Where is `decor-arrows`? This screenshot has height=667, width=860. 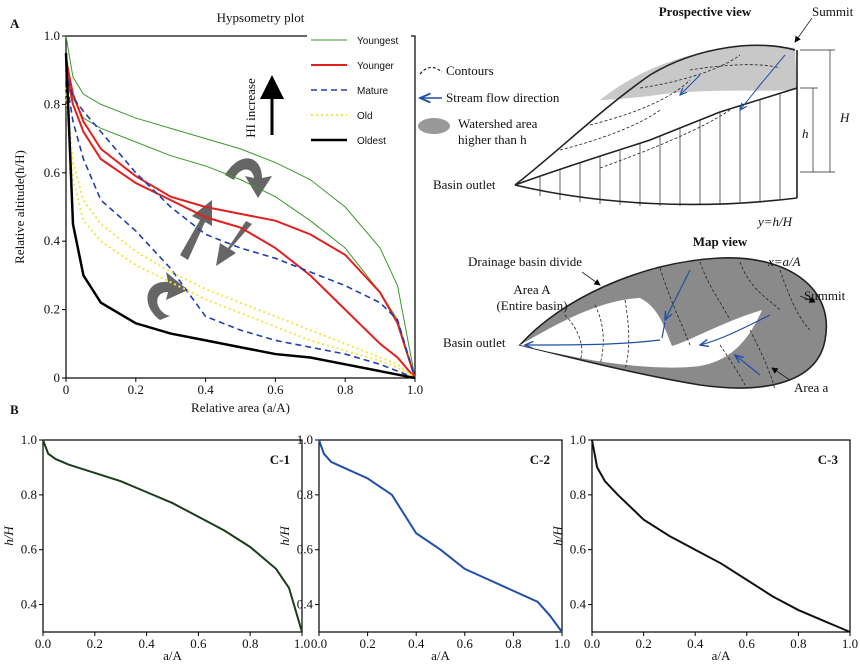
decor-arrows is located at coordinates (209, 239).